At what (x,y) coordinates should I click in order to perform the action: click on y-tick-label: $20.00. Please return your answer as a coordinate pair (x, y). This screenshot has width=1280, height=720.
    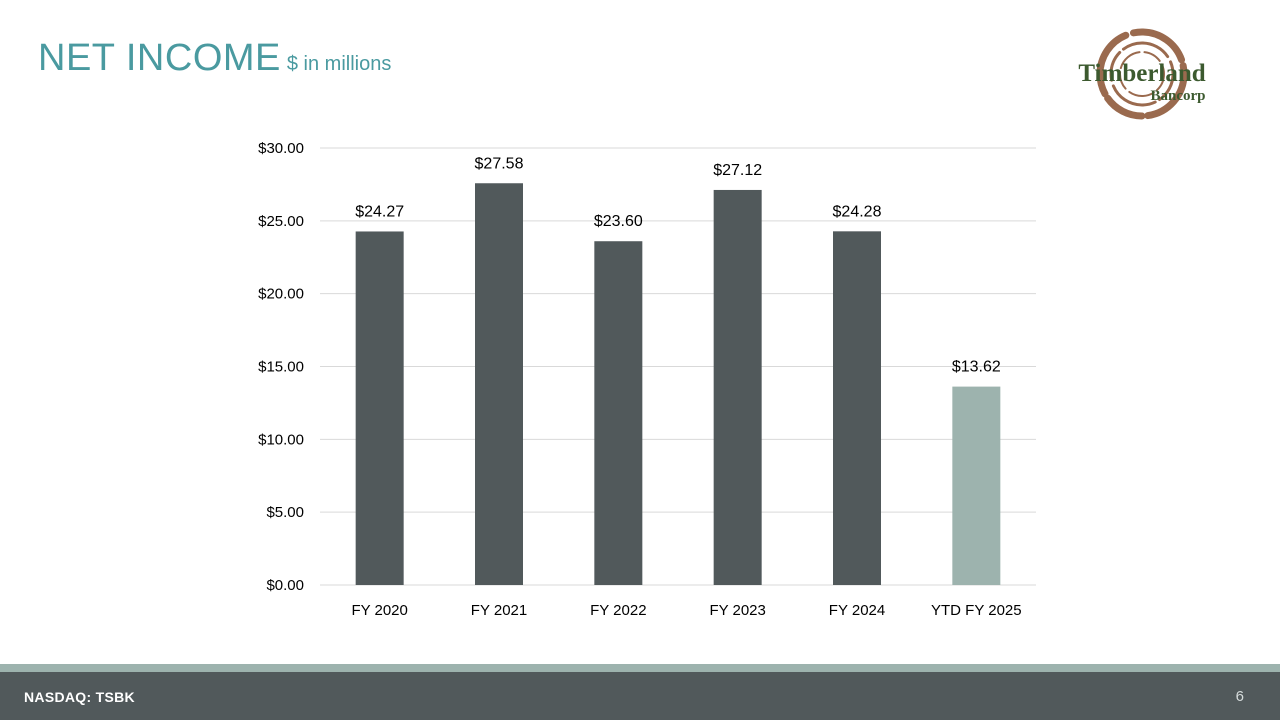
    Looking at the image, I should click on (281, 294).